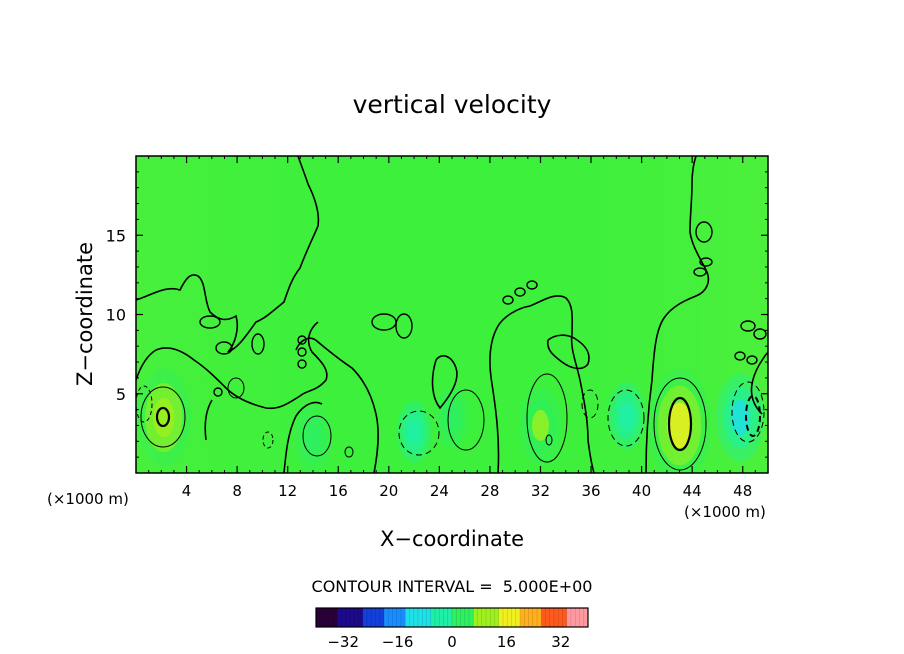 This screenshot has height=654, width=904. Describe the element at coordinates (388, 491) in the screenshot. I see `x-tick-label: 20` at that location.